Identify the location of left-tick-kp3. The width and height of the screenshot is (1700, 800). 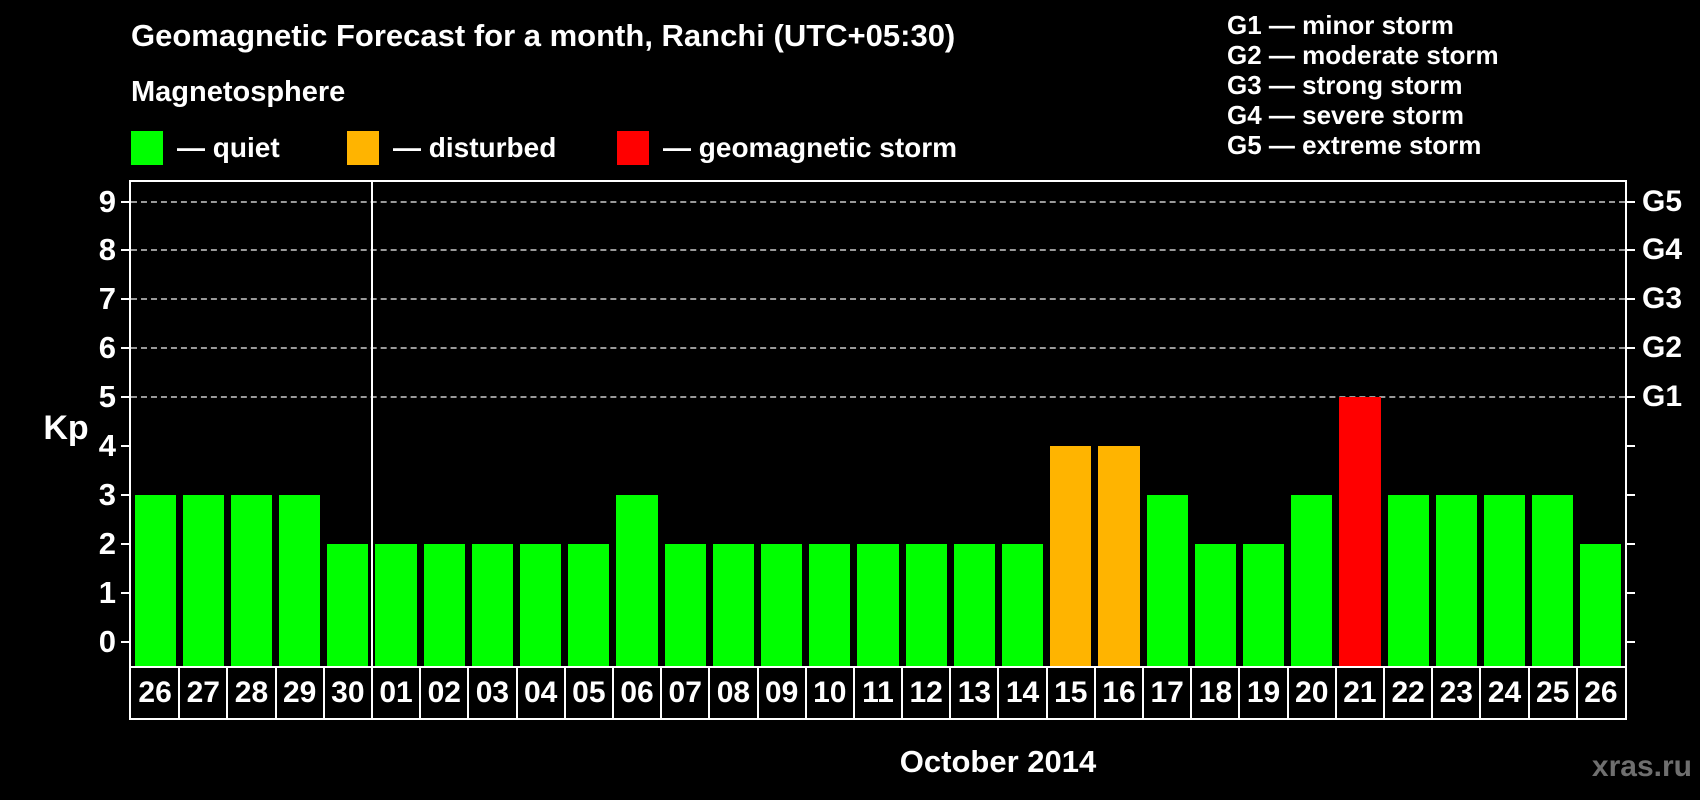
(126, 494).